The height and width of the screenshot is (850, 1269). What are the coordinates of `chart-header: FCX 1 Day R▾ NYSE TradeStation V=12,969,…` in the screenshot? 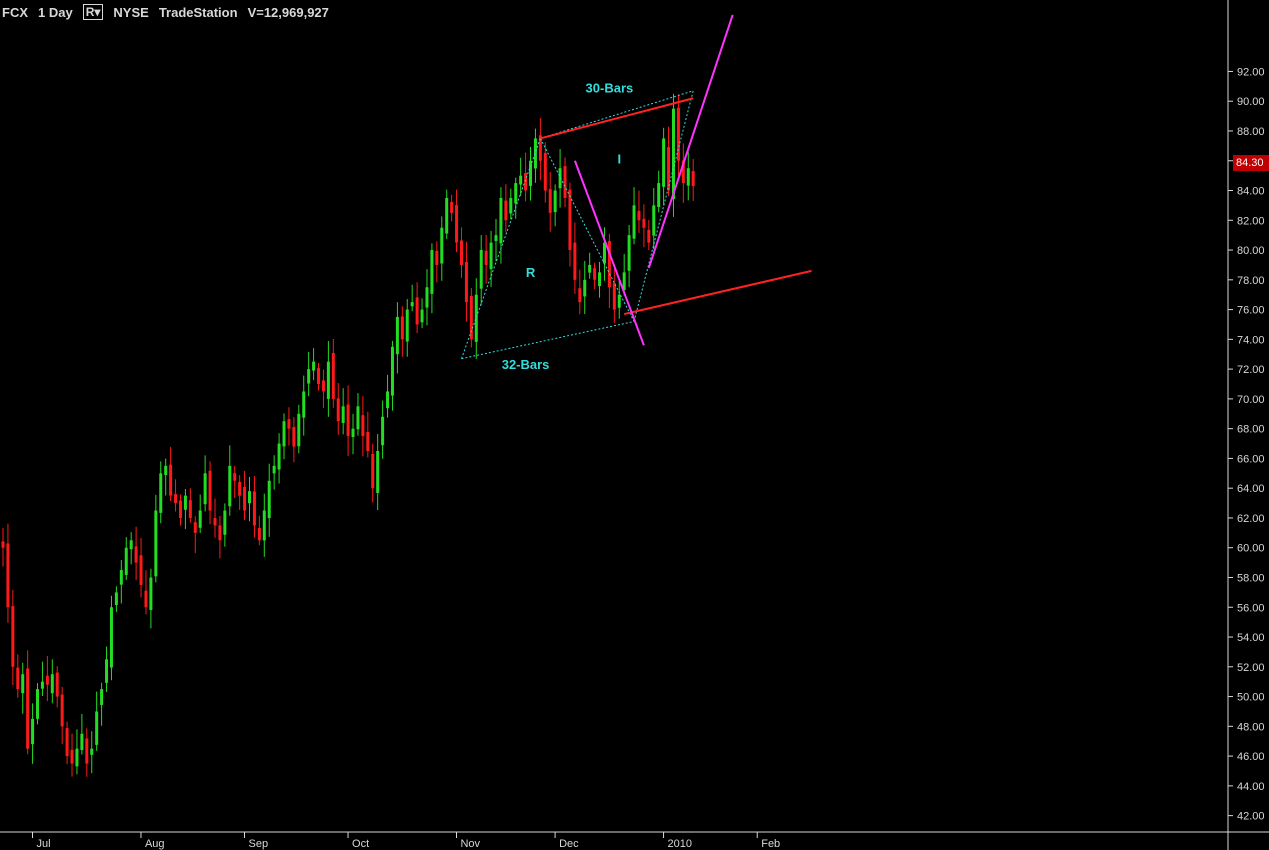 It's located at (170, 12).